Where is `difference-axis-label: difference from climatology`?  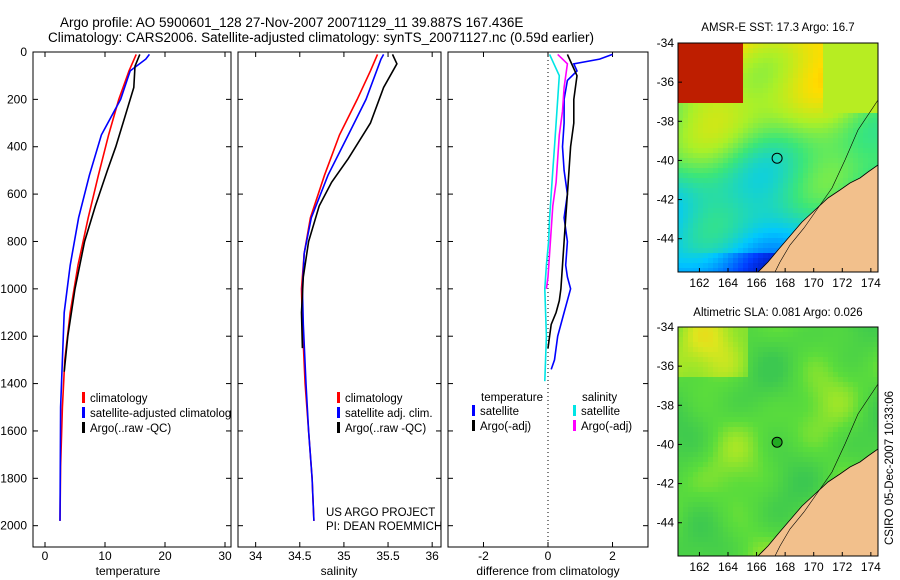 difference-axis-label: difference from climatology is located at coordinates (547, 571).